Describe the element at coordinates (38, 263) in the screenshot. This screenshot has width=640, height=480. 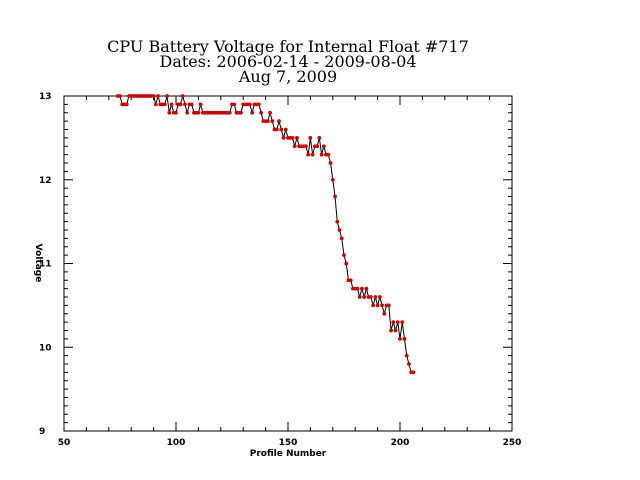
I see `y-axis-label: Voltage` at that location.